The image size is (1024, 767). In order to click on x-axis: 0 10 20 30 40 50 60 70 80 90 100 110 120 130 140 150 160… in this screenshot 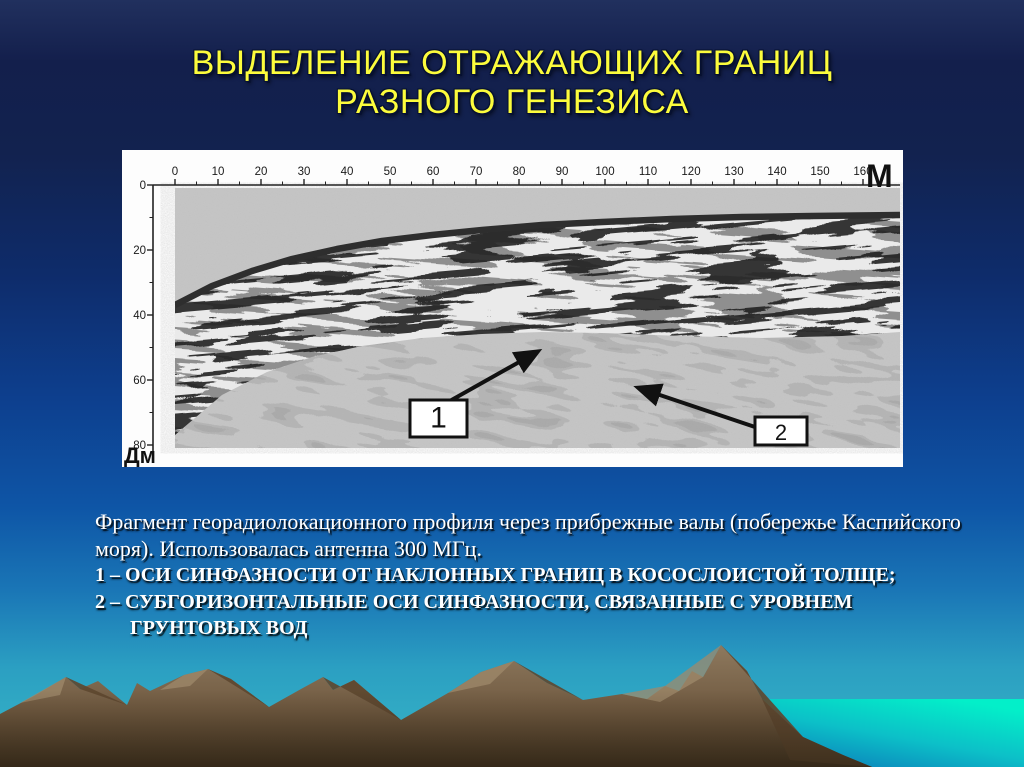, I will do `click(526, 176)`.